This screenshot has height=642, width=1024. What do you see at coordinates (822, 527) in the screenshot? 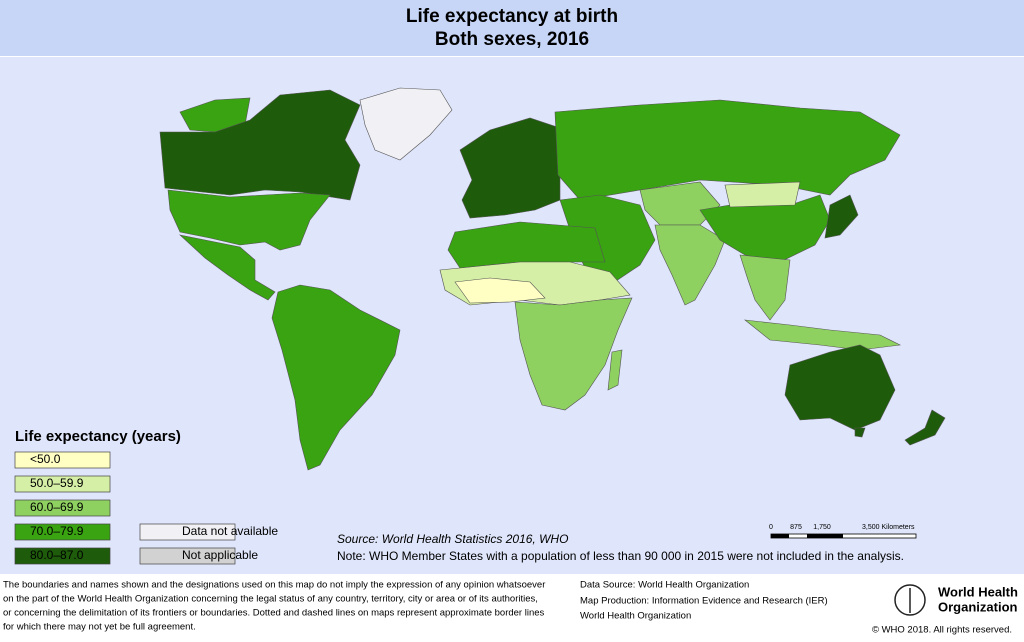
I see `scale-label: 1,750` at bounding box center [822, 527].